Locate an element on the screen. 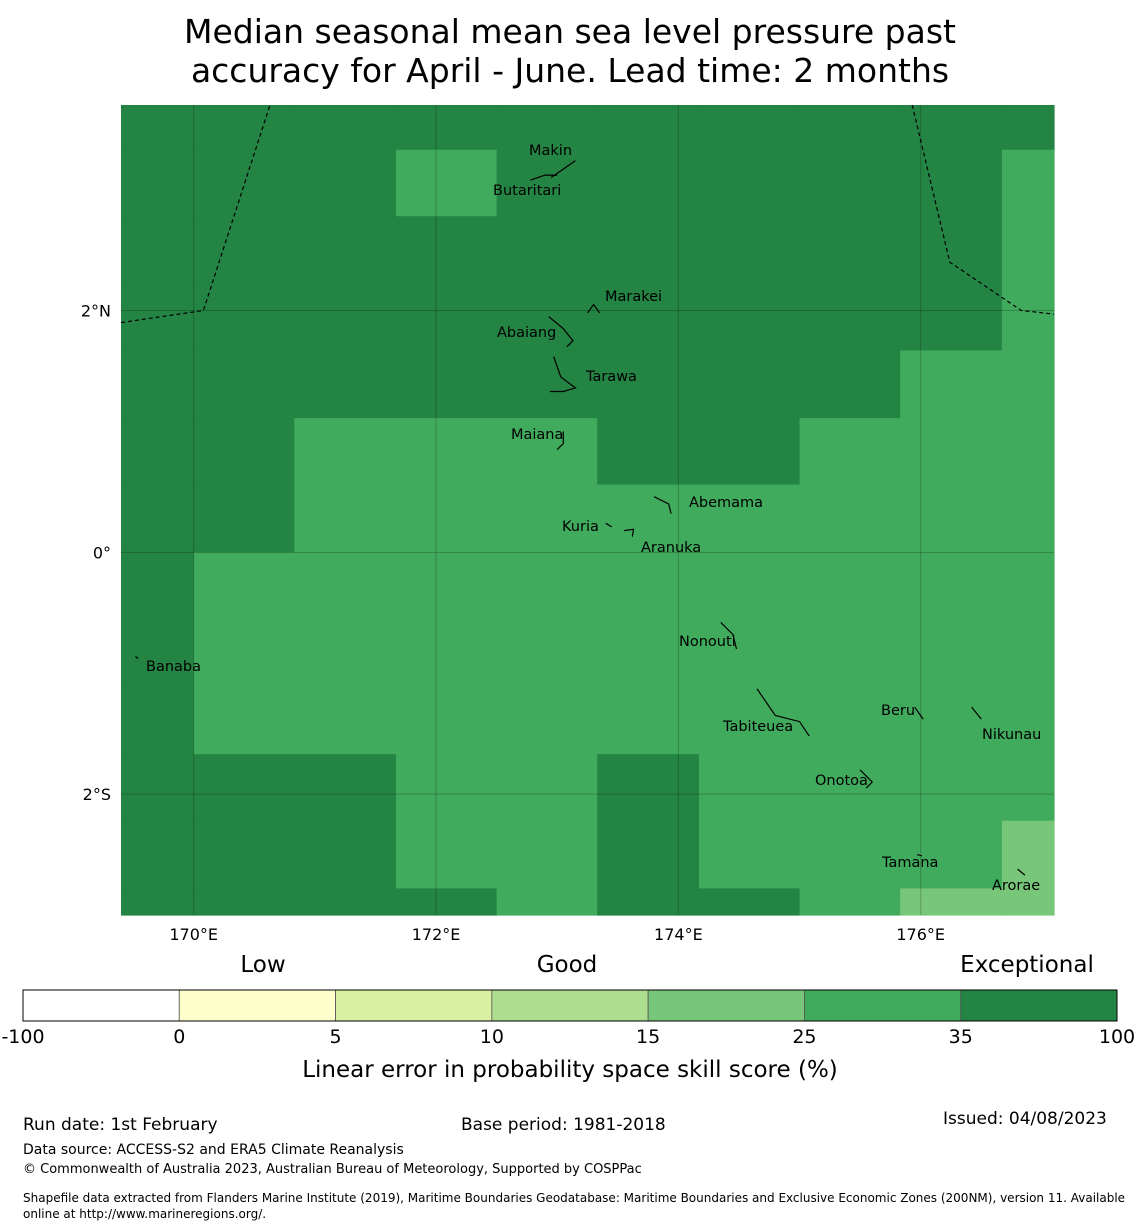 The image size is (1140, 1230). lat-tick-label: 0° is located at coordinates (102, 552).